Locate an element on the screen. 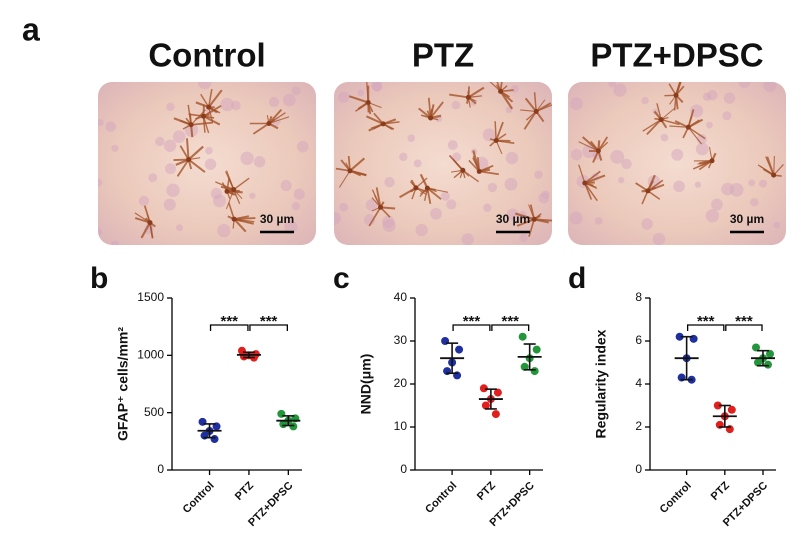  x-tick-label: PTZ is located at coordinates (244, 490).